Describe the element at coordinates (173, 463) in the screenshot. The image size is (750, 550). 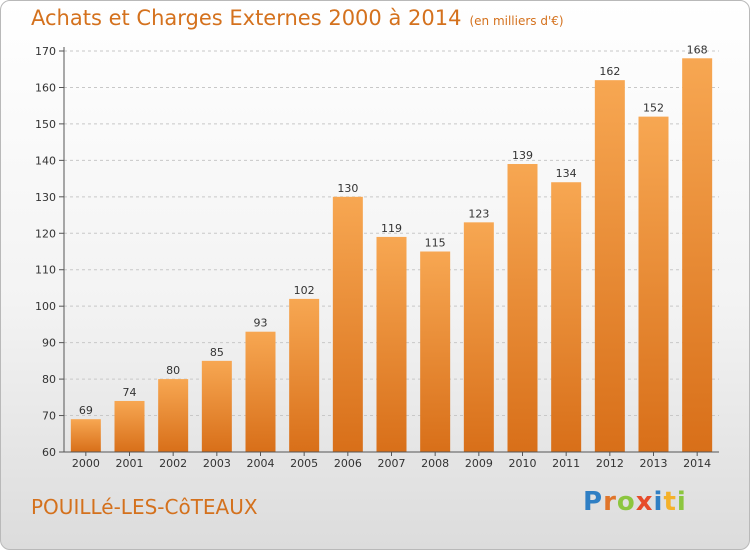
I see `x-tick-label: 2002` at that location.